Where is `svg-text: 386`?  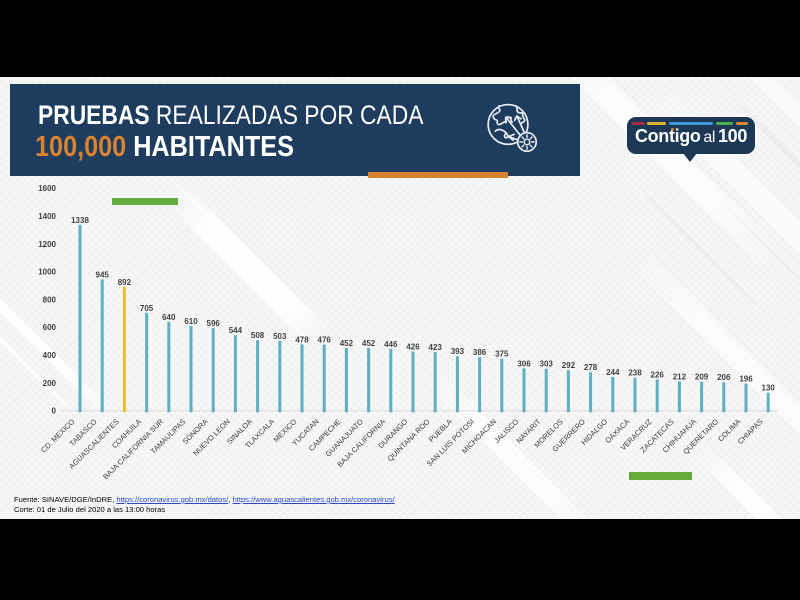 svg-text: 386 is located at coordinates (480, 352).